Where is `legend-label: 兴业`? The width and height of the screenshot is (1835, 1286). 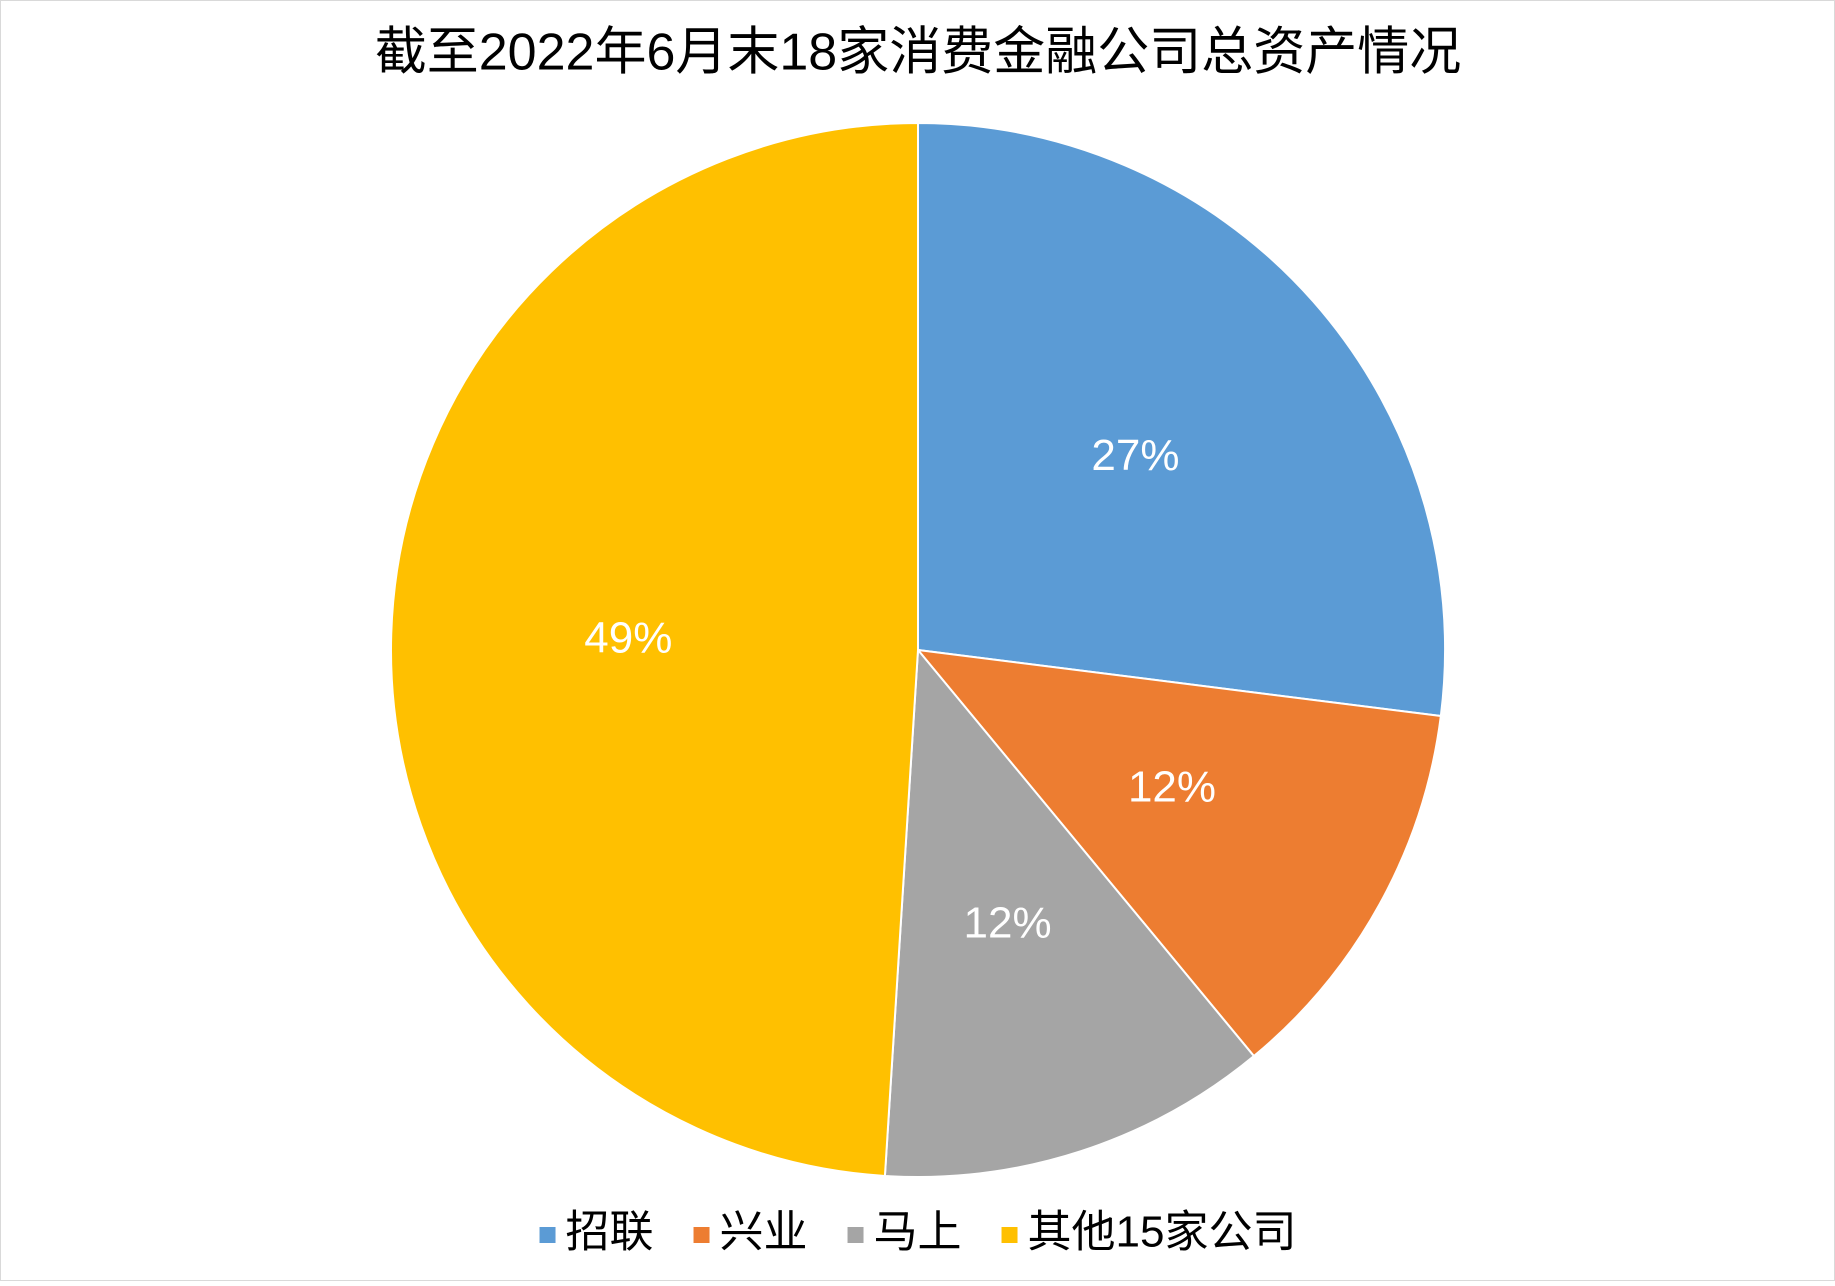 legend-label: 兴业 is located at coordinates (764, 1232).